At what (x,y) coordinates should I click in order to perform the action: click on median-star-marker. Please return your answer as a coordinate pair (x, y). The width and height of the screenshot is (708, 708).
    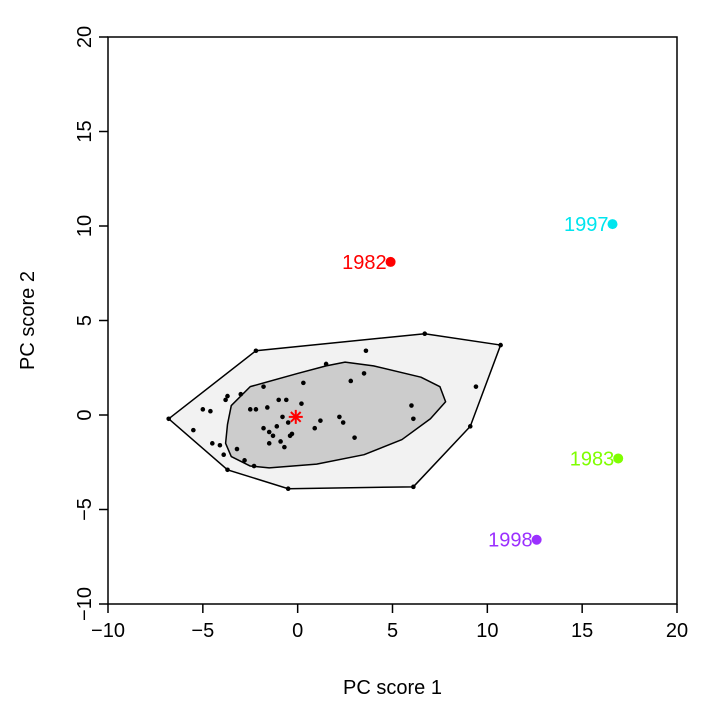
    Looking at the image, I should click on (295, 416).